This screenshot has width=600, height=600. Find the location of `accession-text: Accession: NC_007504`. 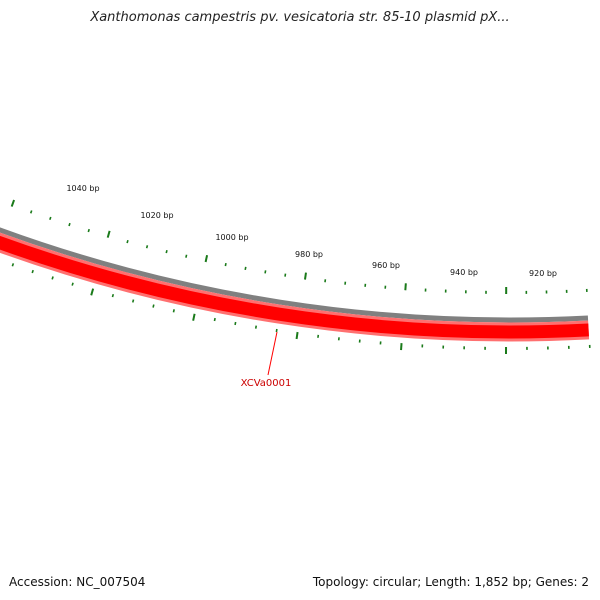

accession-text: Accession: NC_007504 is located at coordinates (77, 582).